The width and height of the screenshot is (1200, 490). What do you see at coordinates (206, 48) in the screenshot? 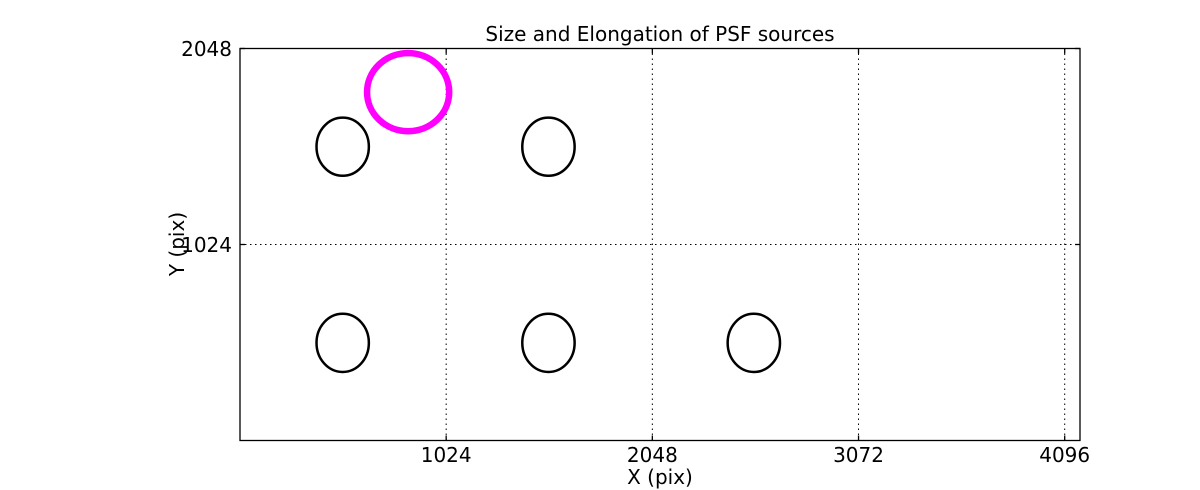
I see `ytick-label-2048: 2048` at bounding box center [206, 48].